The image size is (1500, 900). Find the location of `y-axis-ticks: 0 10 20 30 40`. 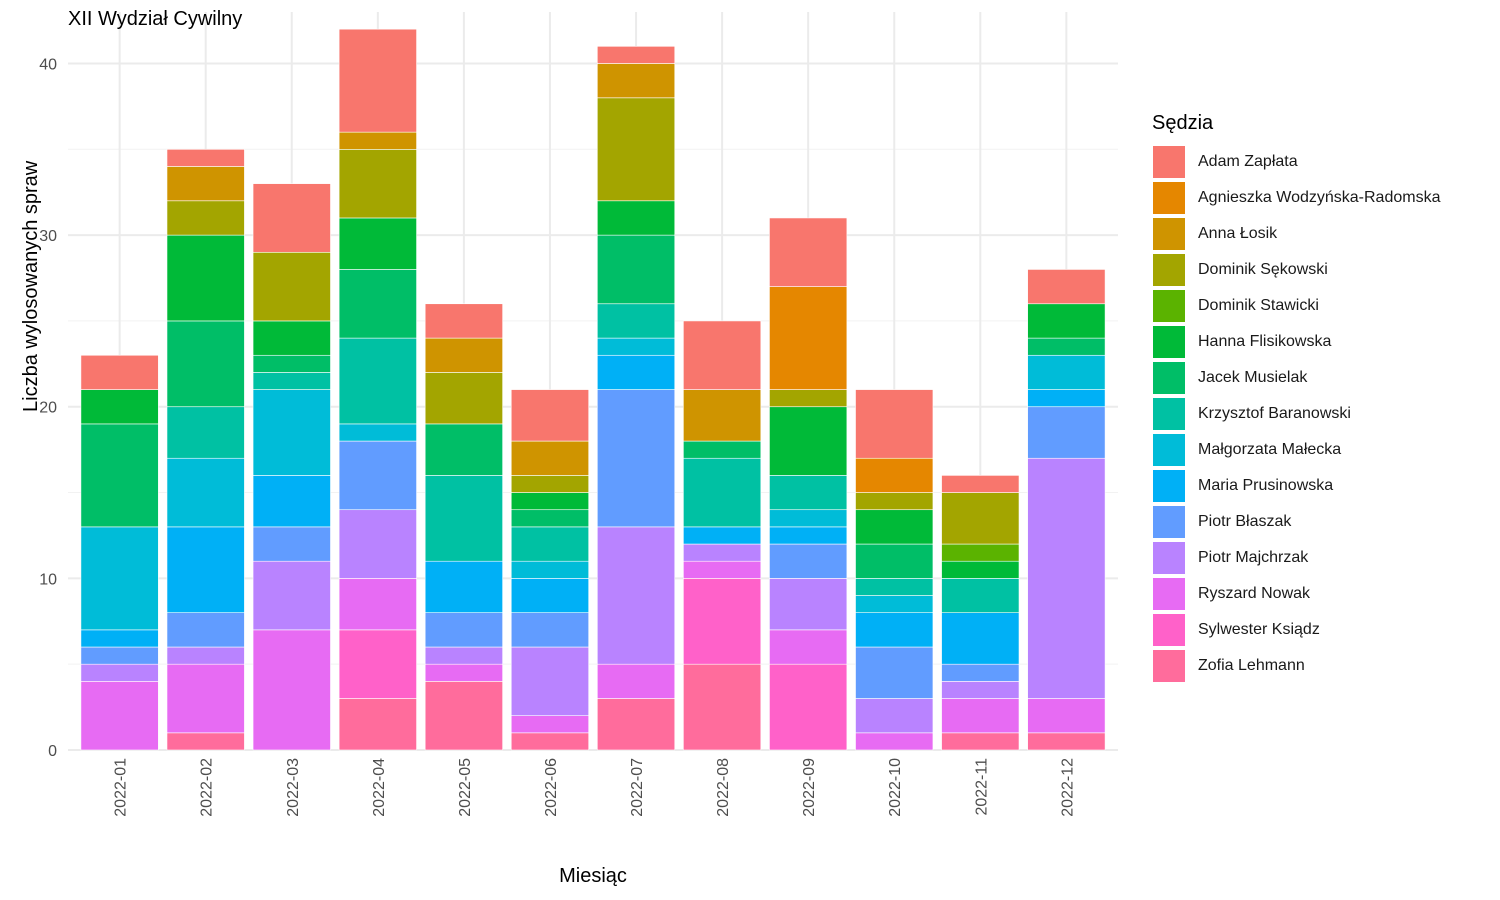

y-axis-ticks: 0 10 20 30 40 is located at coordinates (48, 408).